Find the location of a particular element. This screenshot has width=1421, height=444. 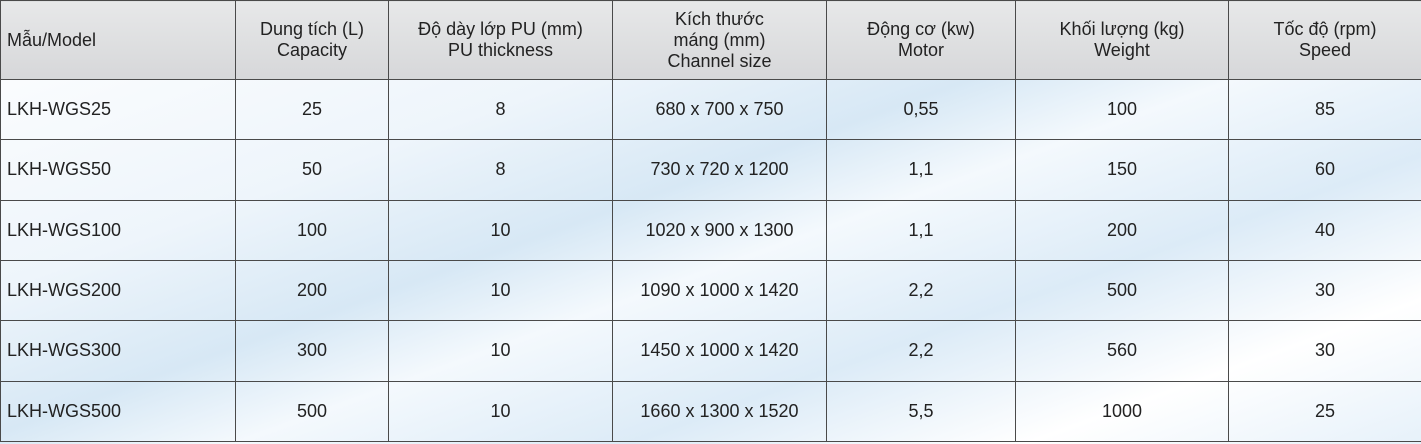

header-text: Độ dày lớp PU (mm) is located at coordinates (500, 29).